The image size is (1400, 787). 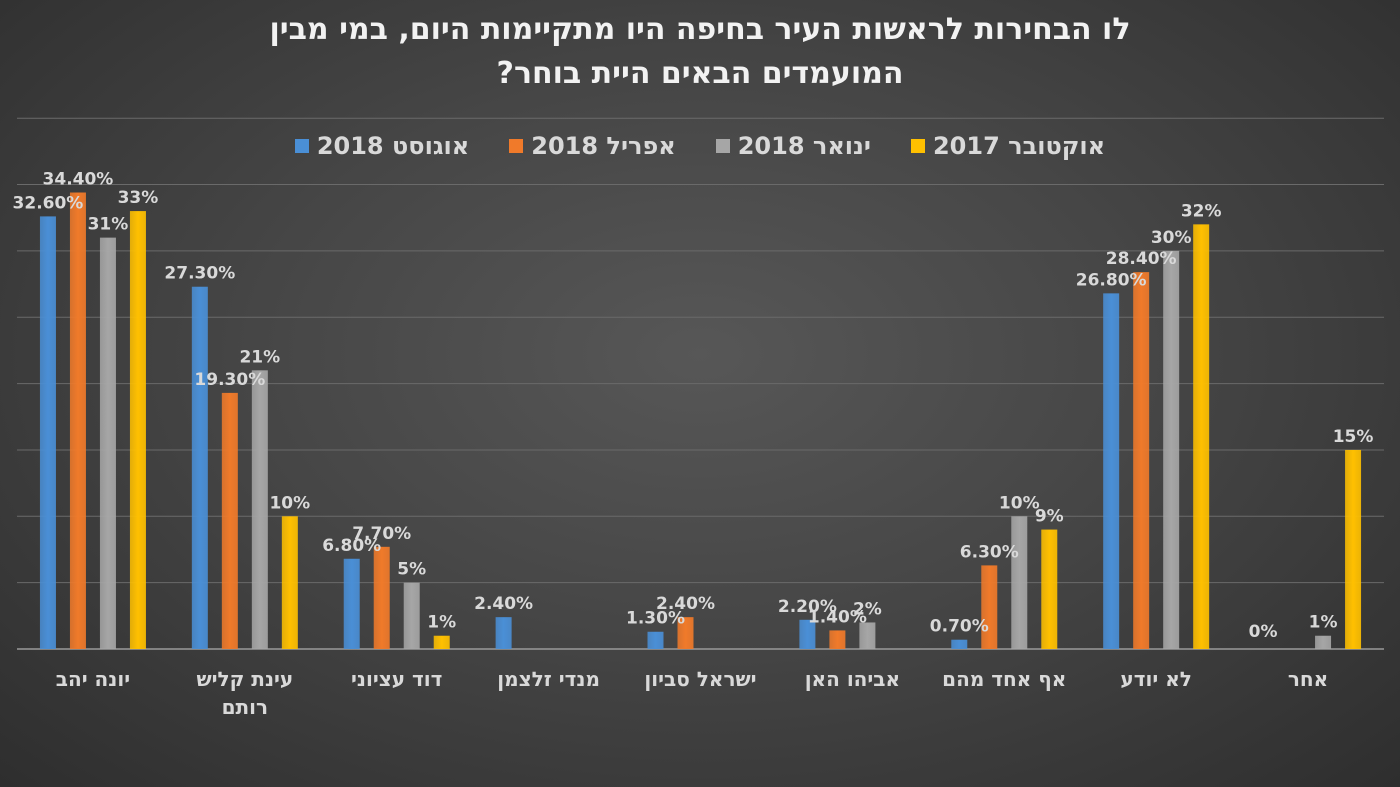 I want to click on data-label: 19.30%, so click(x=229, y=380).